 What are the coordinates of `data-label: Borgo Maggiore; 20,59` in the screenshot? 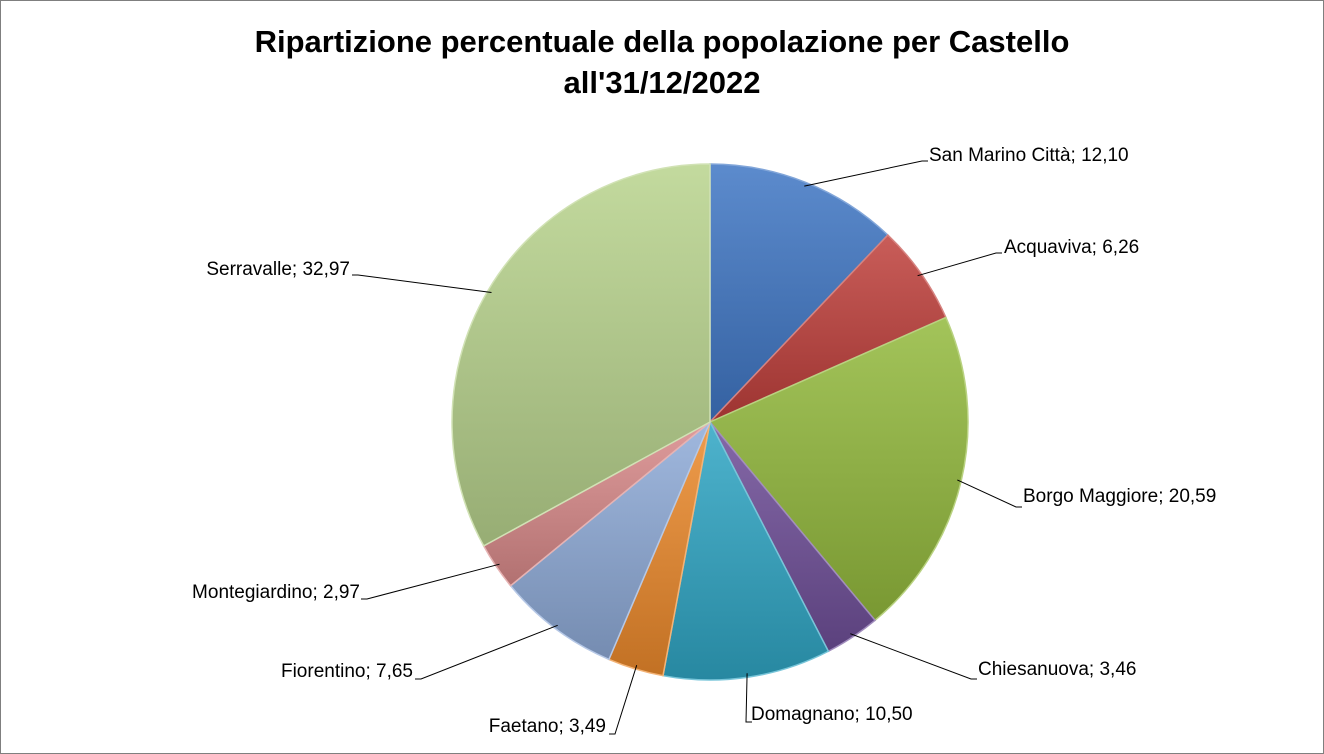 It's located at (1119, 496).